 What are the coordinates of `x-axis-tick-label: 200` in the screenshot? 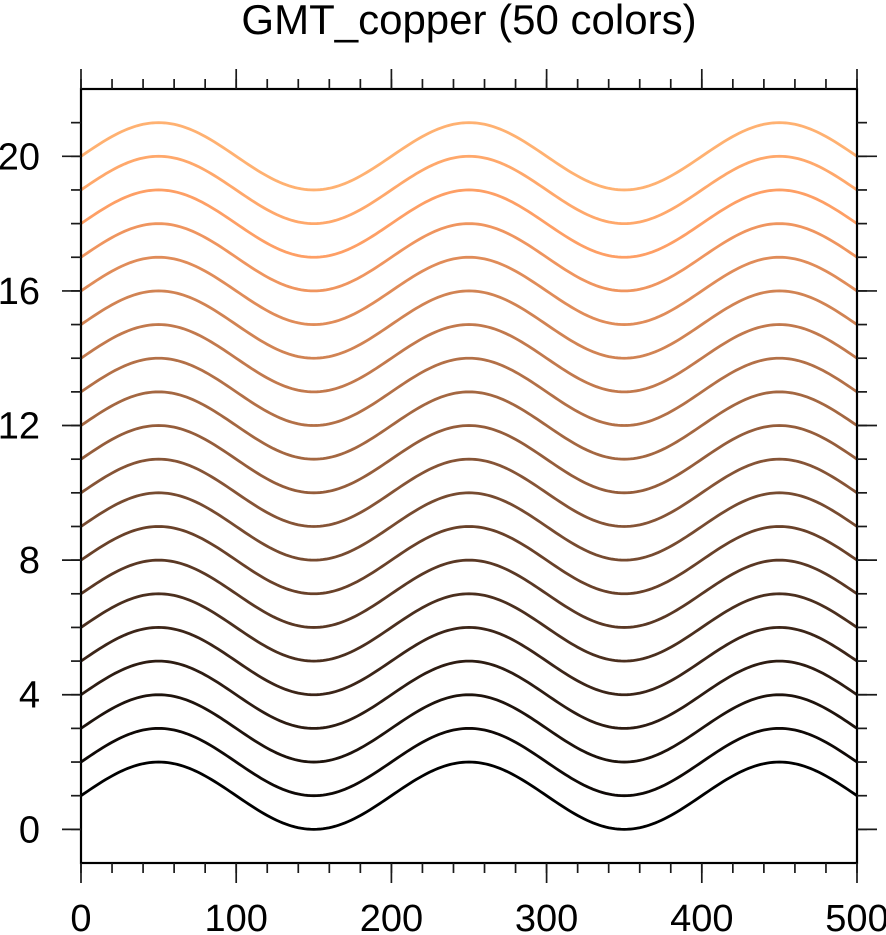 It's located at (391, 916).